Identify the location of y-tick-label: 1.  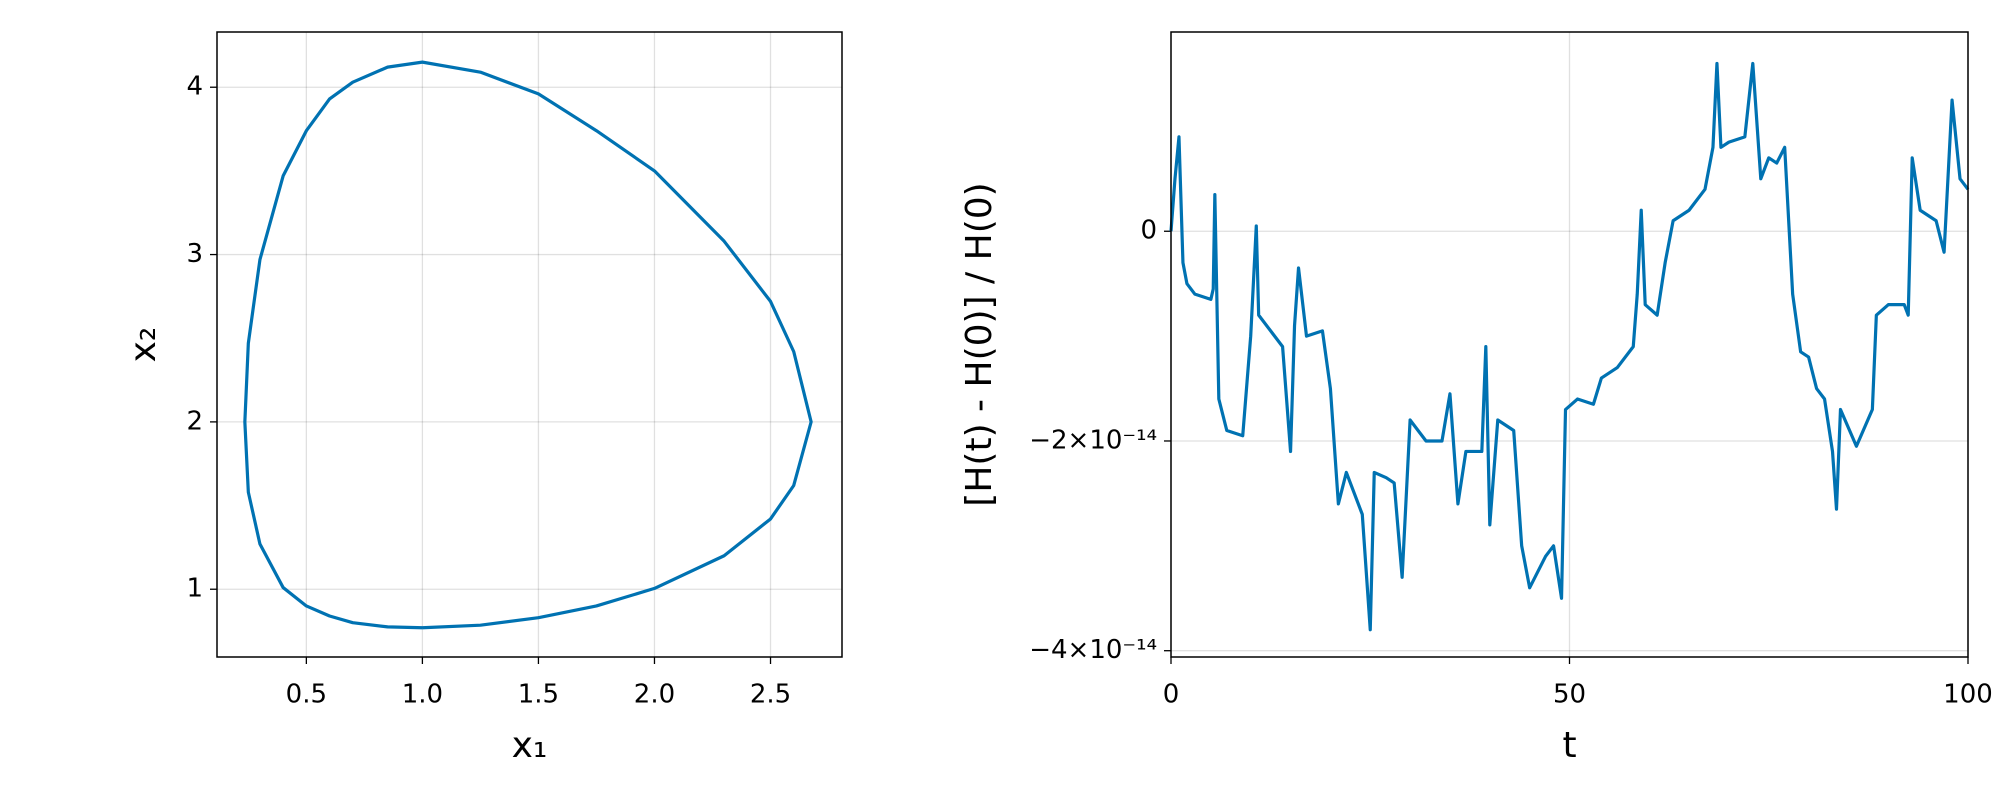
(194, 589).